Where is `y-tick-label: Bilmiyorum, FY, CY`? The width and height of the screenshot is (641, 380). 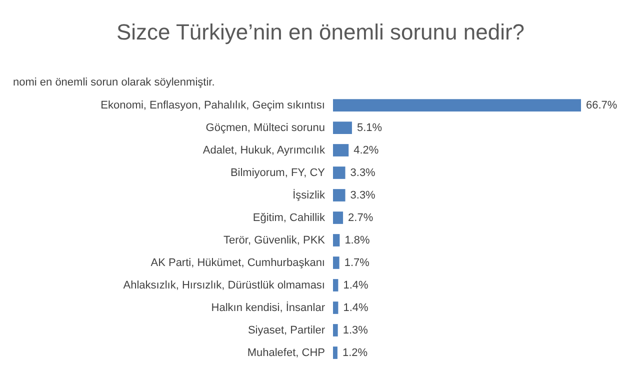 y-tick-label: Bilmiyorum, FY, CY is located at coordinates (278, 172).